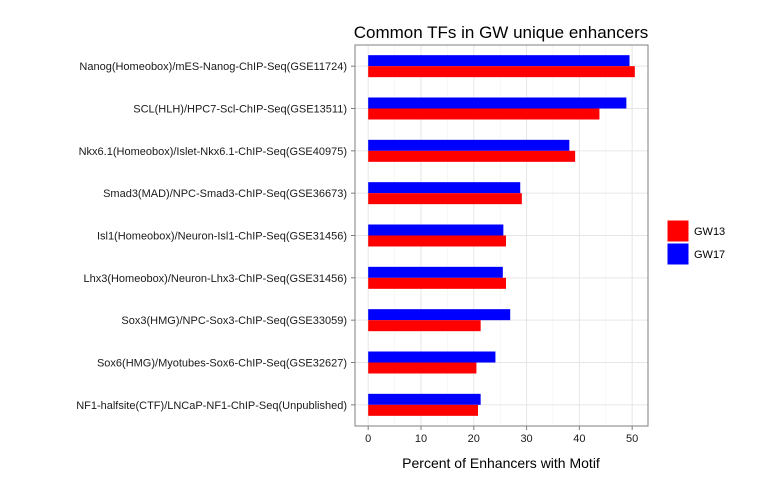 The image size is (768, 480). I want to click on legend: GW13 GW17, so click(695, 242).